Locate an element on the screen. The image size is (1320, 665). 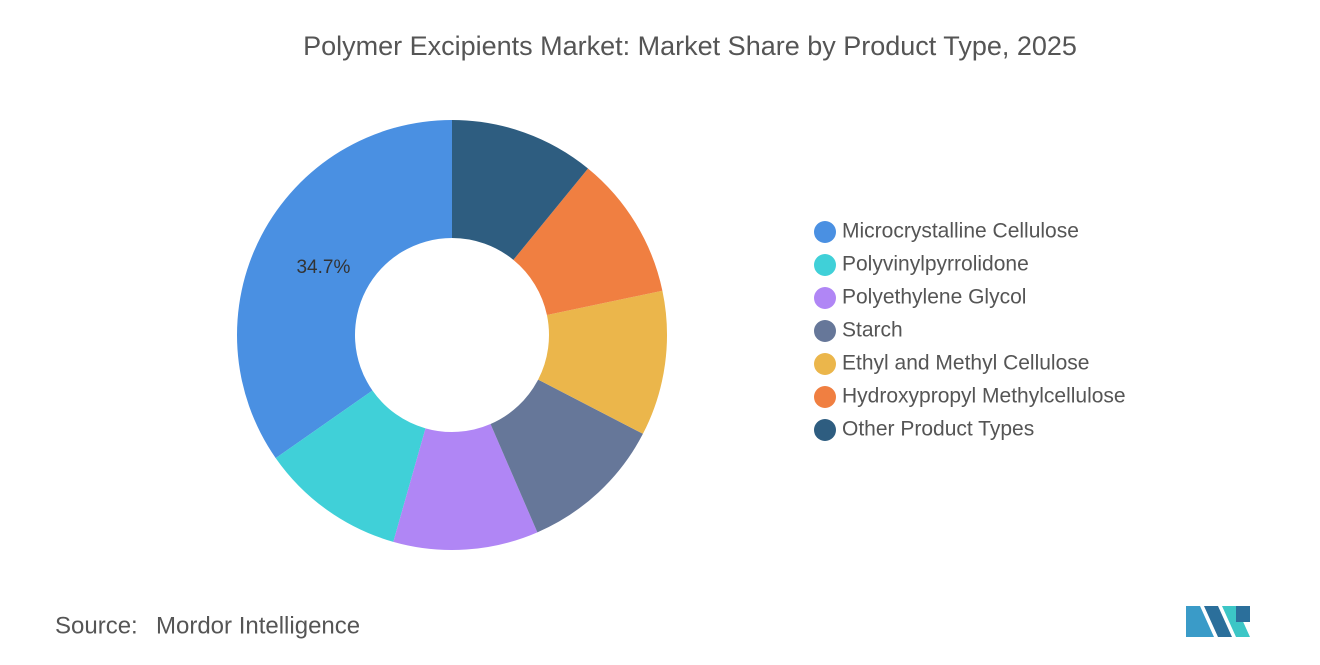
legend-label: Starch is located at coordinates (872, 330).